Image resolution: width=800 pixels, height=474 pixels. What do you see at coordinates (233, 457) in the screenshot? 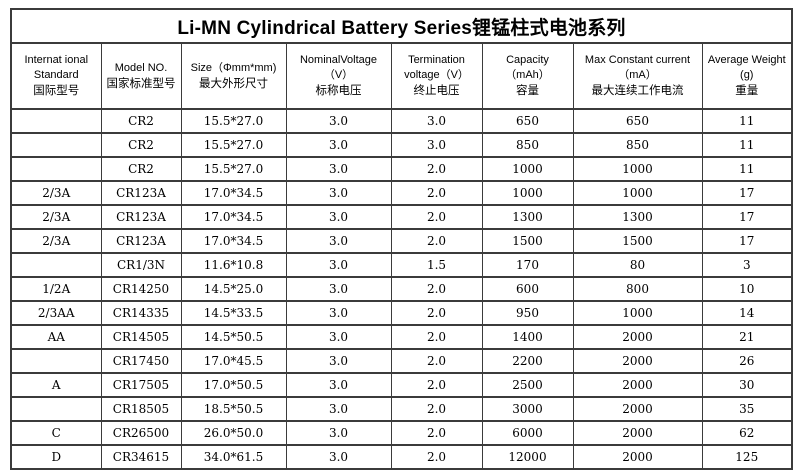
I see `cell-size: 34.0*61.5` at bounding box center [233, 457].